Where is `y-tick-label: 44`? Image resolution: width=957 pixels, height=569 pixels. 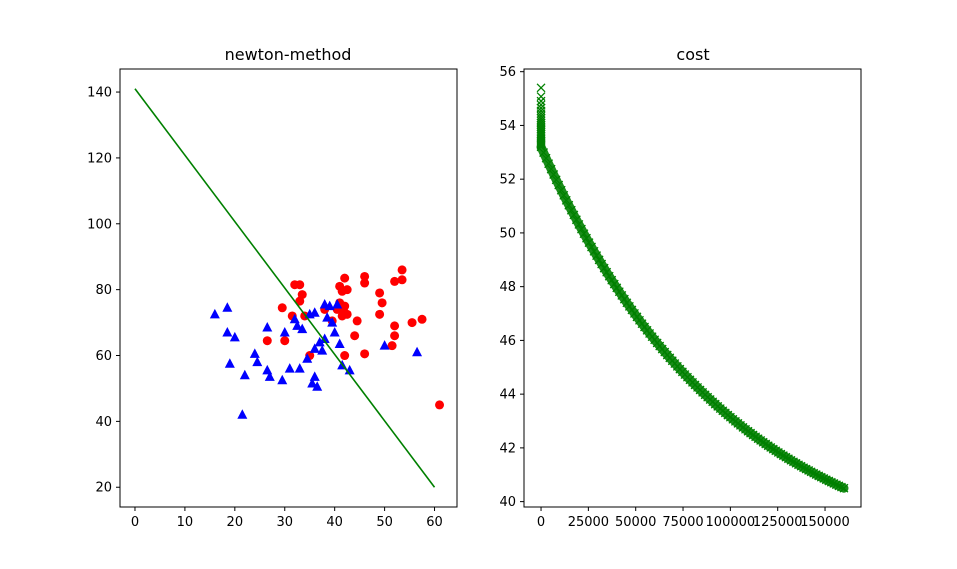
y-tick-label: 44 is located at coordinates (507, 395).